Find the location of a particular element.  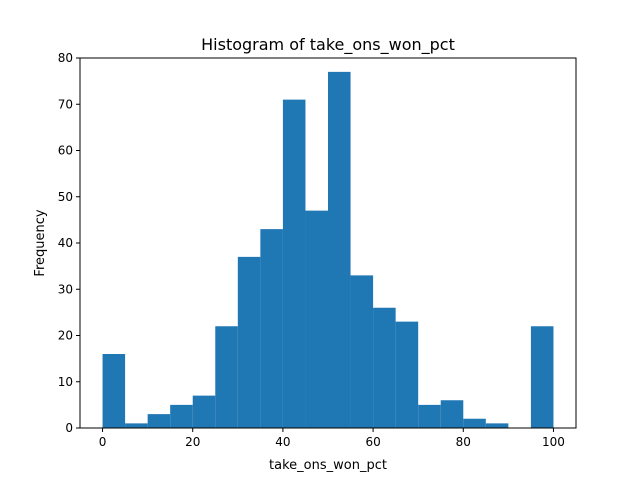

x-tick-label: 100 is located at coordinates (553, 442).